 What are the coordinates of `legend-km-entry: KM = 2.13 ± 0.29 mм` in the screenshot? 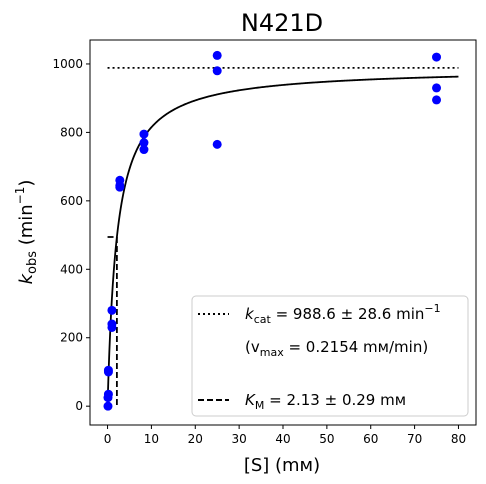 It's located at (325, 401).